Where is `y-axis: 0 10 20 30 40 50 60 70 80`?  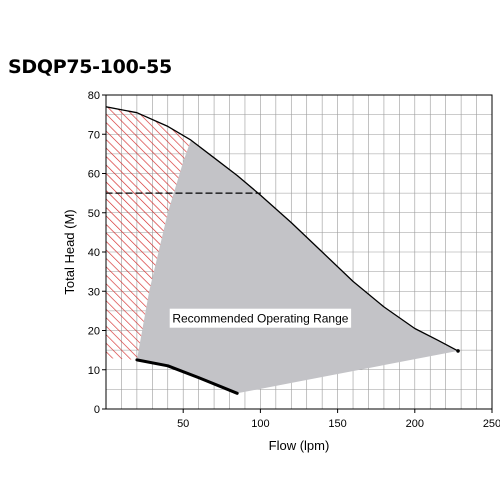
y-axis: 0 10 20 30 40 50 60 70 80 is located at coordinates (97, 253).